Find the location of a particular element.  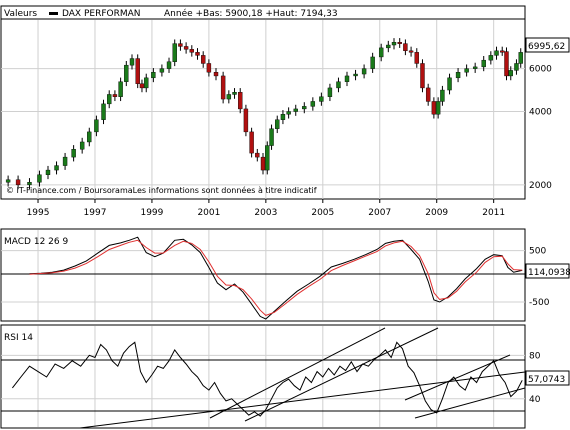

rsi-last-value: 57,0743 is located at coordinates (546, 380).